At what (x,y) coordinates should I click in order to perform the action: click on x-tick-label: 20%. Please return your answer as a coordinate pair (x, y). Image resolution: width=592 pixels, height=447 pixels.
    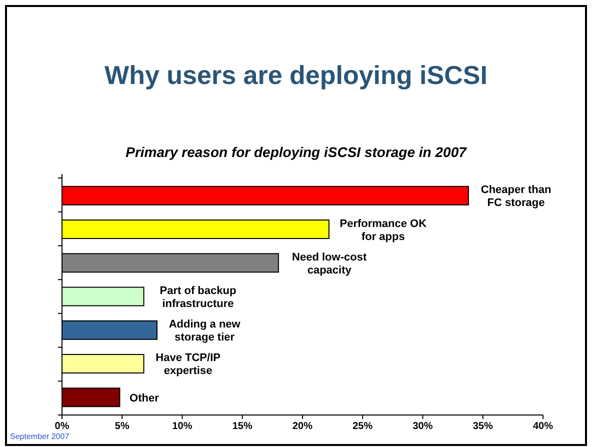
    Looking at the image, I should click on (302, 426).